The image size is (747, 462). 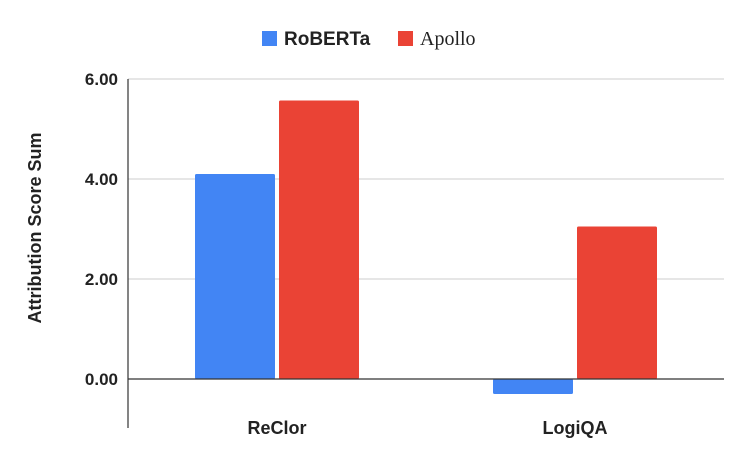 I want to click on y-axis-title: Attribution Score Sum, so click(x=35, y=227).